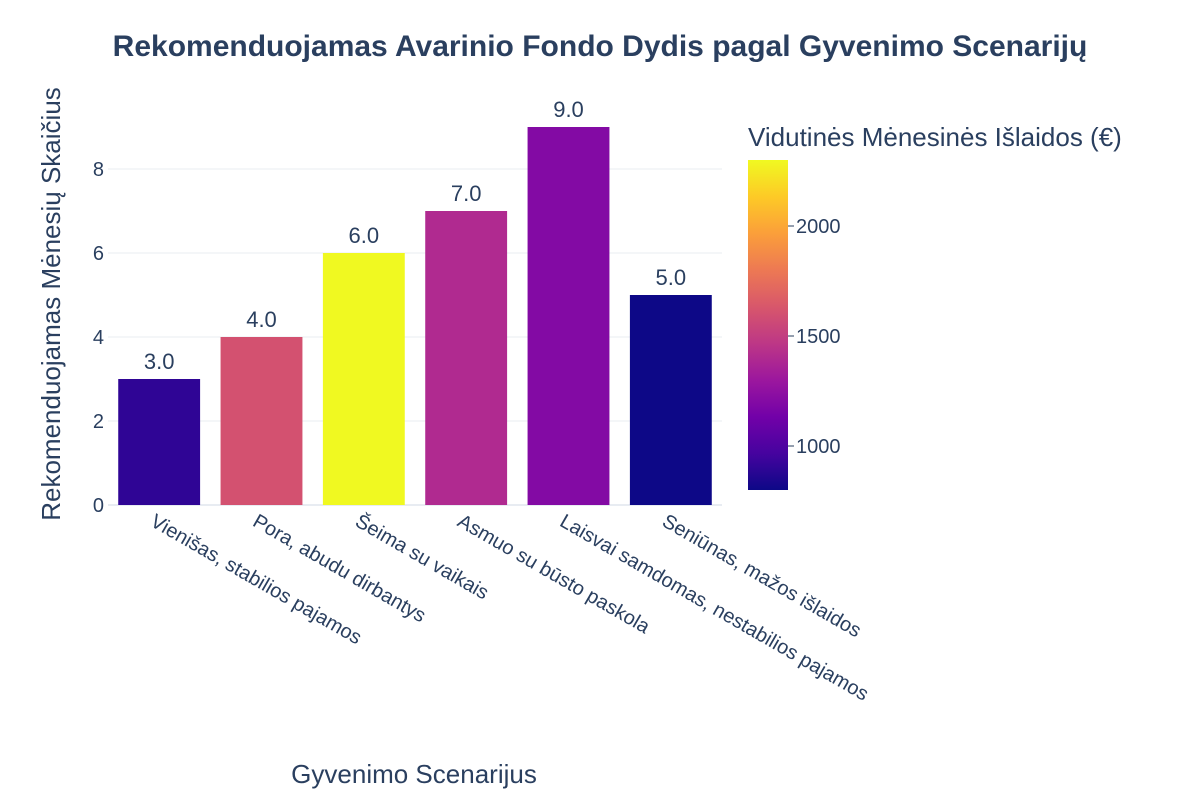 This screenshot has height=800, width=1200. Describe the element at coordinates (98, 422) in the screenshot. I see `y-tick-label: 2` at that location.